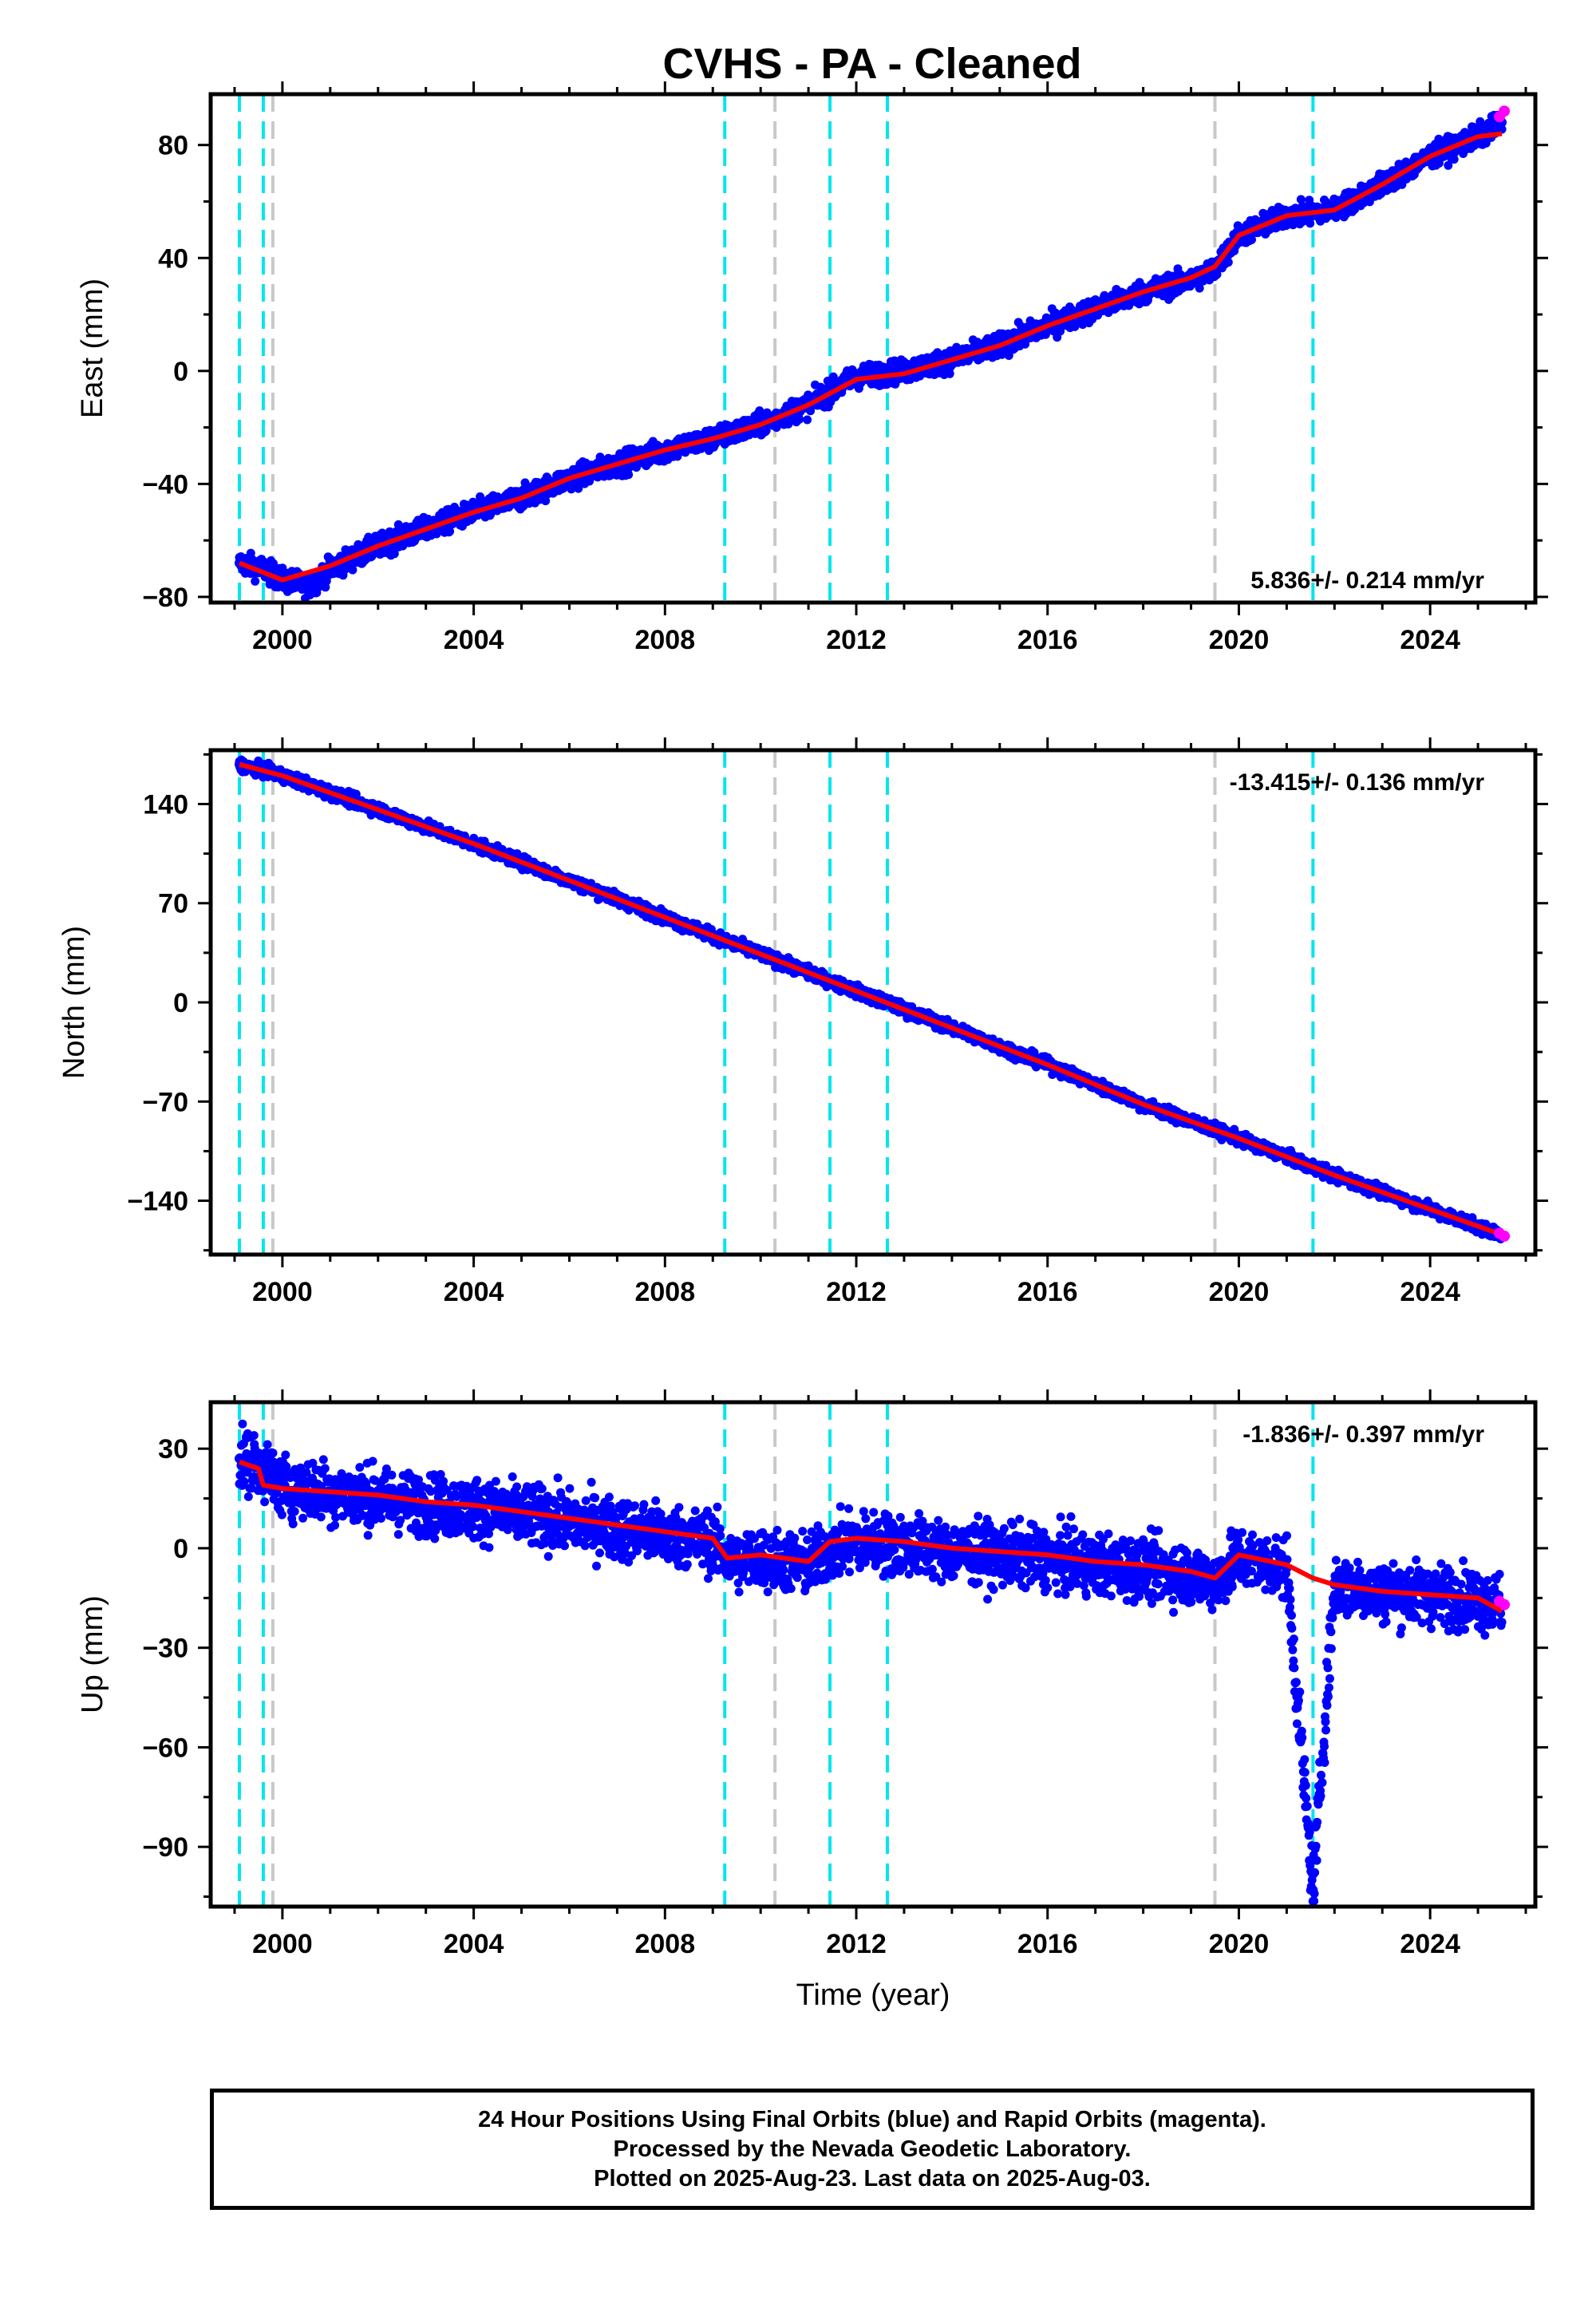 The image size is (1596, 2316). What do you see at coordinates (474, 640) in the screenshot?
I see `x-tick-label: 2004` at bounding box center [474, 640].